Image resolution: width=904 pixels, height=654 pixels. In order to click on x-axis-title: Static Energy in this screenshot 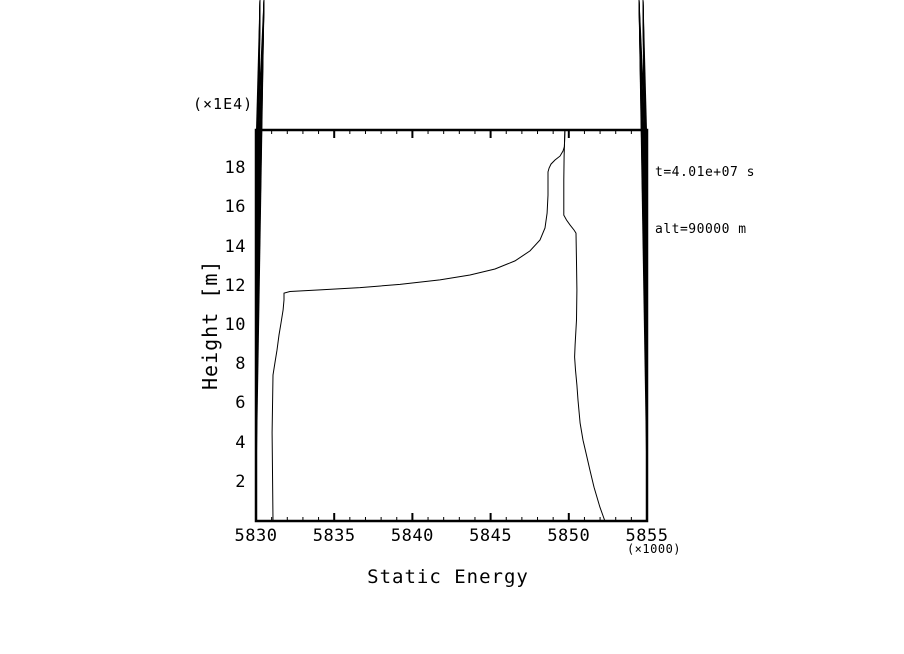, I will do `click(448, 577)`.